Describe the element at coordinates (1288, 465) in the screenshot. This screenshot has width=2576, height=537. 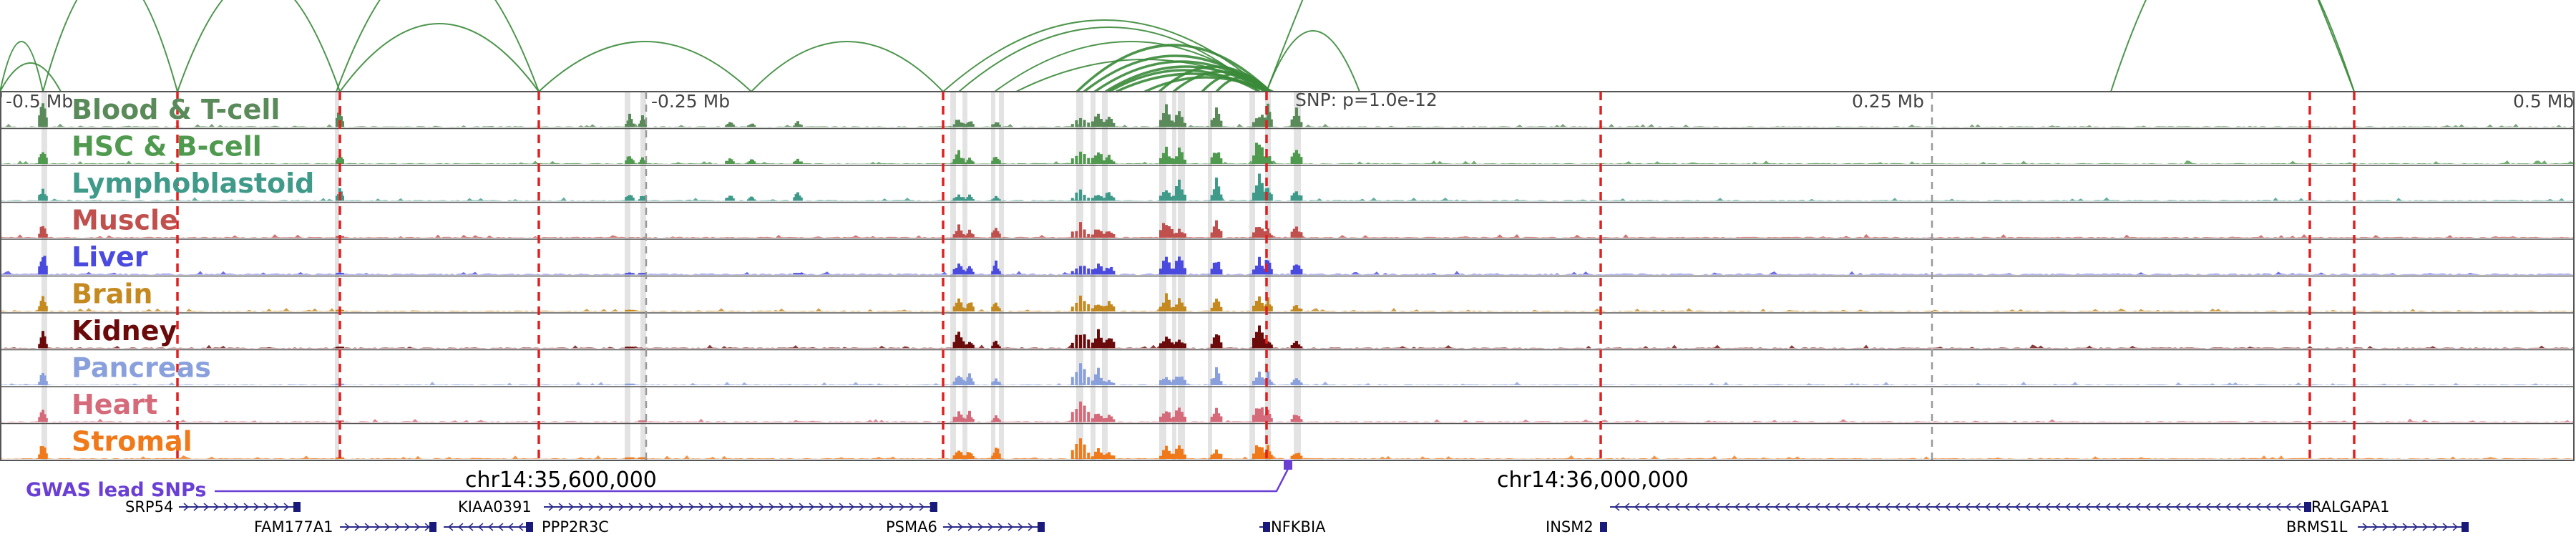
I see `gwas-snp-marker` at that location.